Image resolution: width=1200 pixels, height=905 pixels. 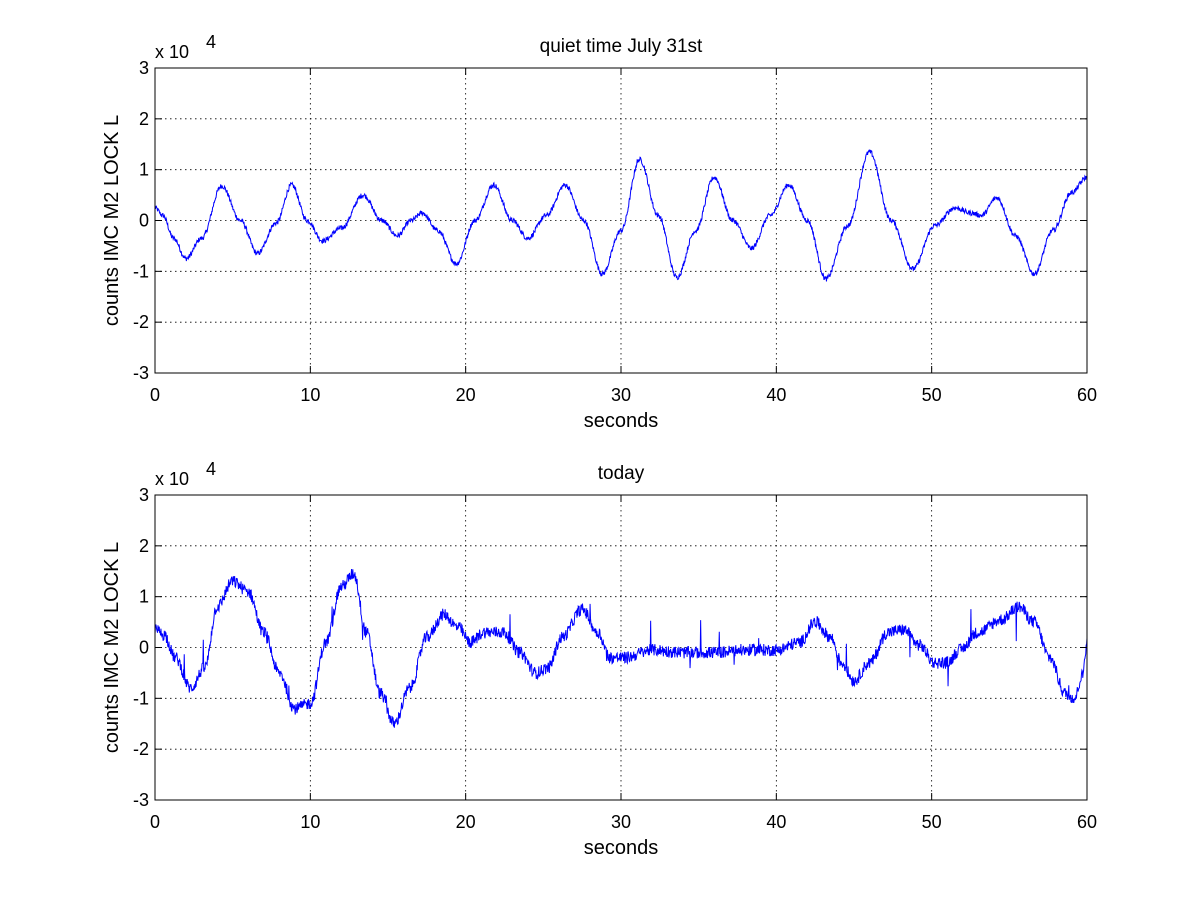 What do you see at coordinates (1087, 395) in the screenshot?
I see `top-xtick-label: 60` at bounding box center [1087, 395].